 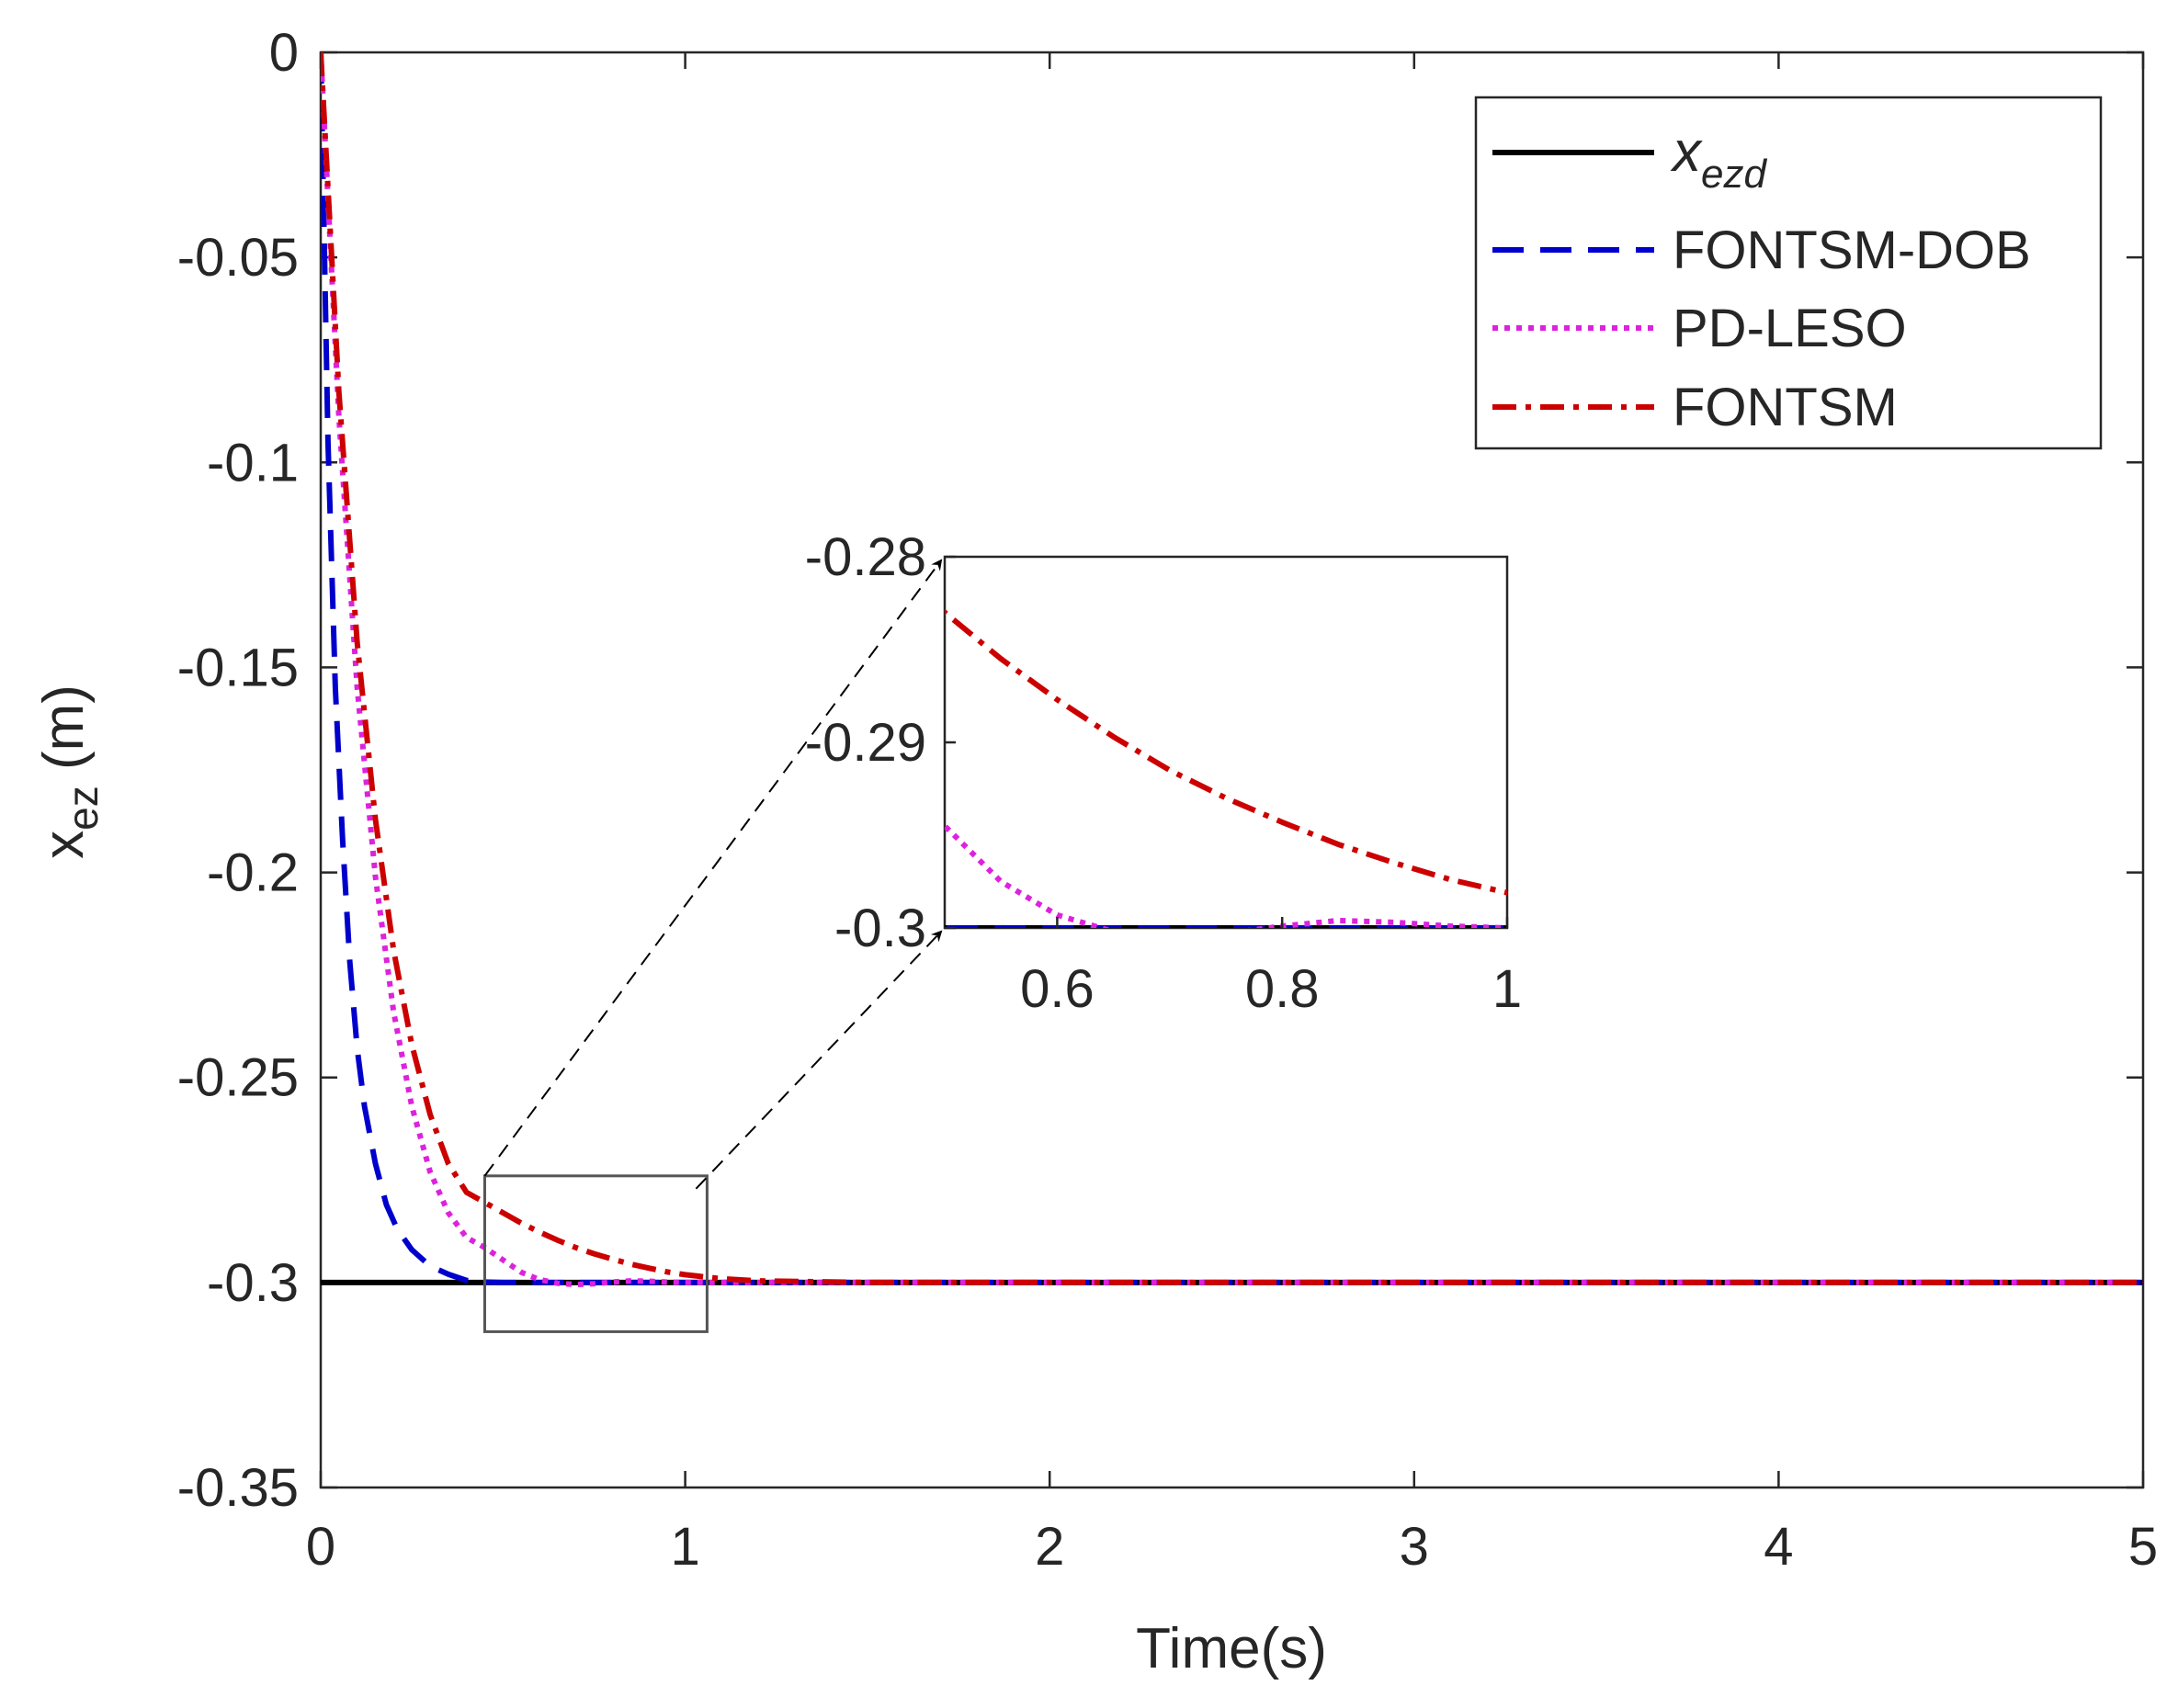 I want to click on x-tick-label: 4, so click(x=1778, y=1547).